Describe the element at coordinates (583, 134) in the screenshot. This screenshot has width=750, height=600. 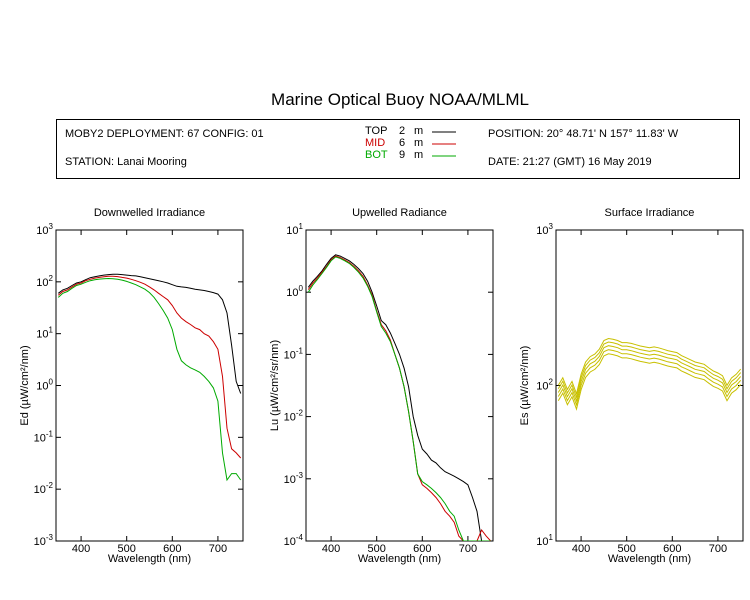
I see `position-text: POSITION: 20° 48.71' N 157° 11.83' W` at that location.